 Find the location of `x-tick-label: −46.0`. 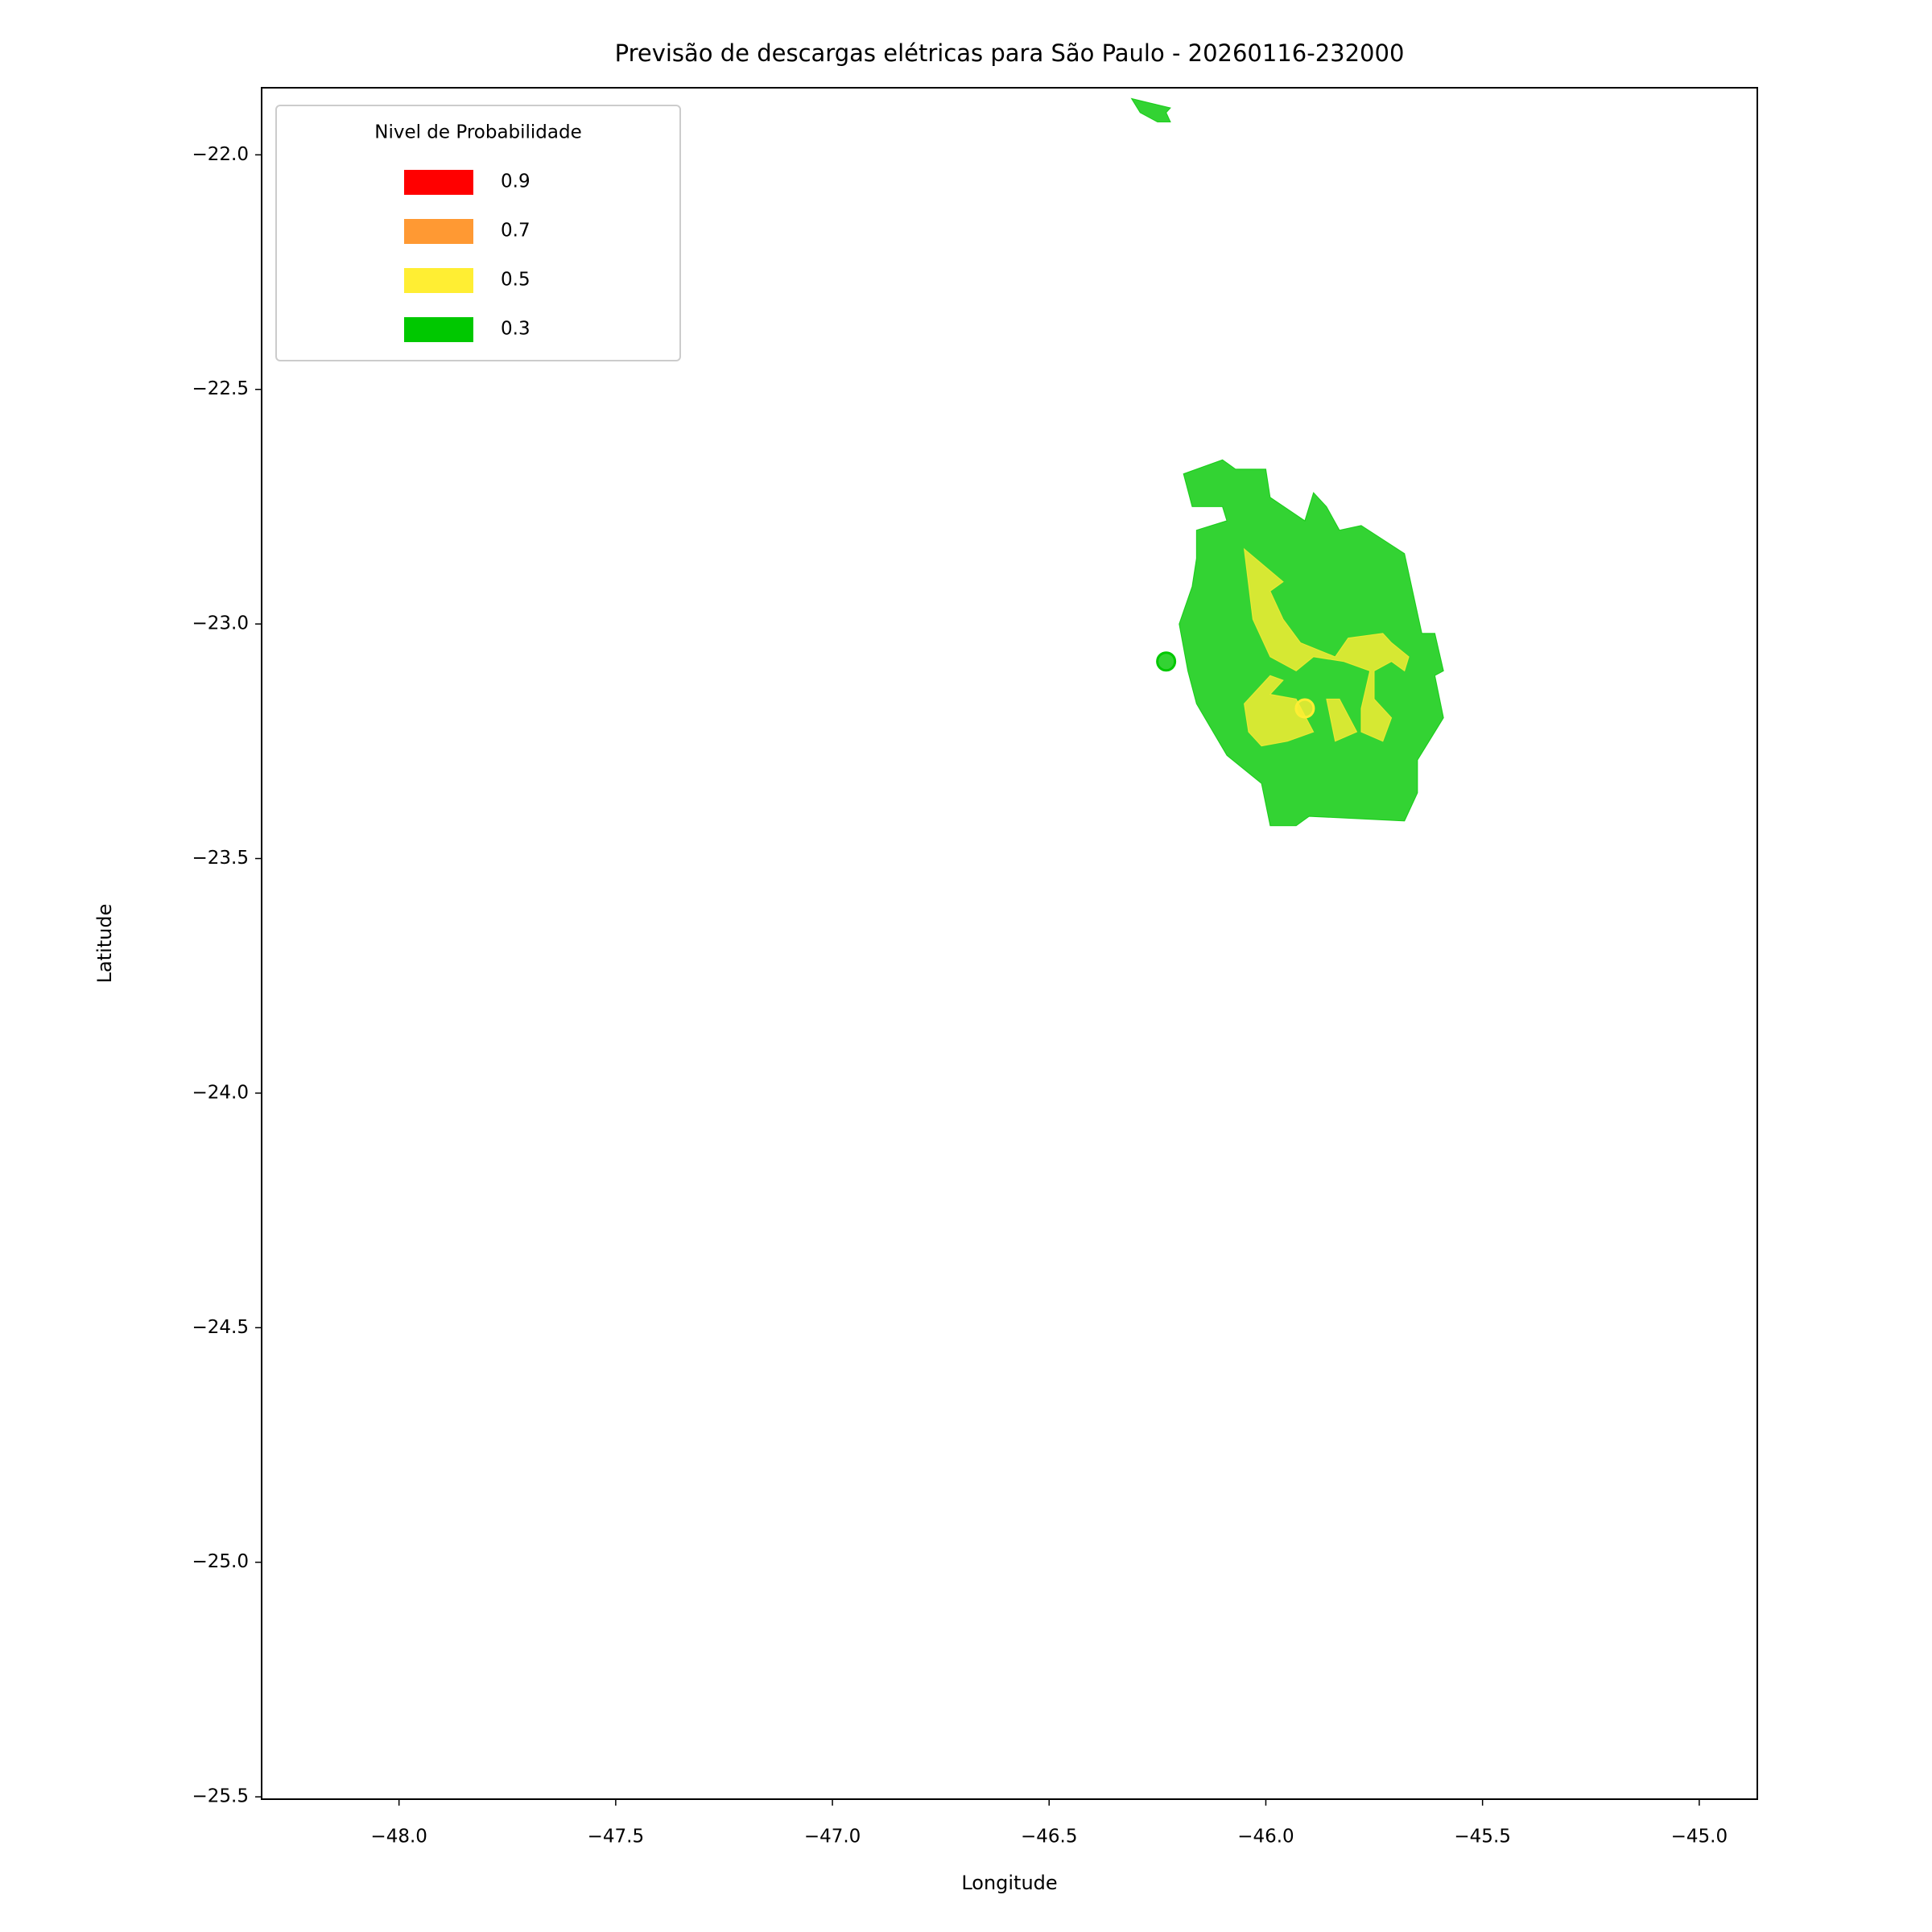

x-tick-label: −46.0 is located at coordinates (1265, 1837).